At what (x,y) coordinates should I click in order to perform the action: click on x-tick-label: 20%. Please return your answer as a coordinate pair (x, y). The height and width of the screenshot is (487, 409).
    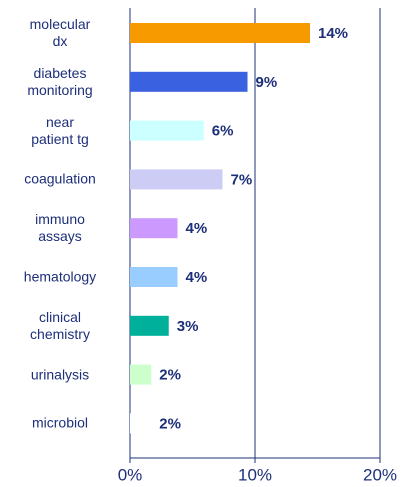
    Looking at the image, I should click on (380, 474).